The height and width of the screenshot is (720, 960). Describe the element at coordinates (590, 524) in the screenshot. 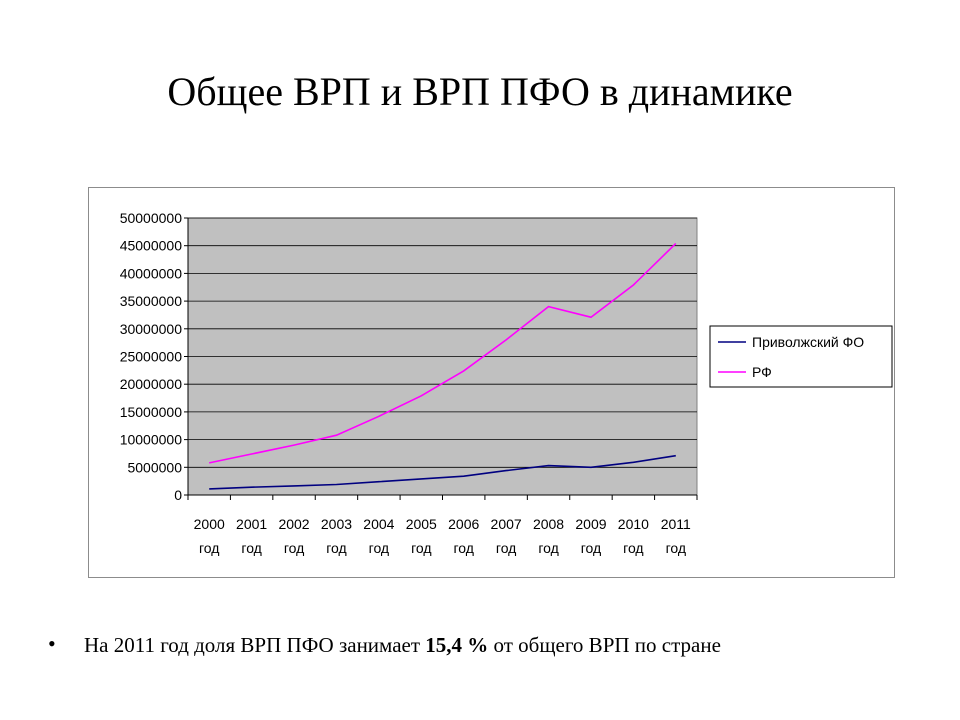

I see `x-tick-label-year: 2009` at that location.